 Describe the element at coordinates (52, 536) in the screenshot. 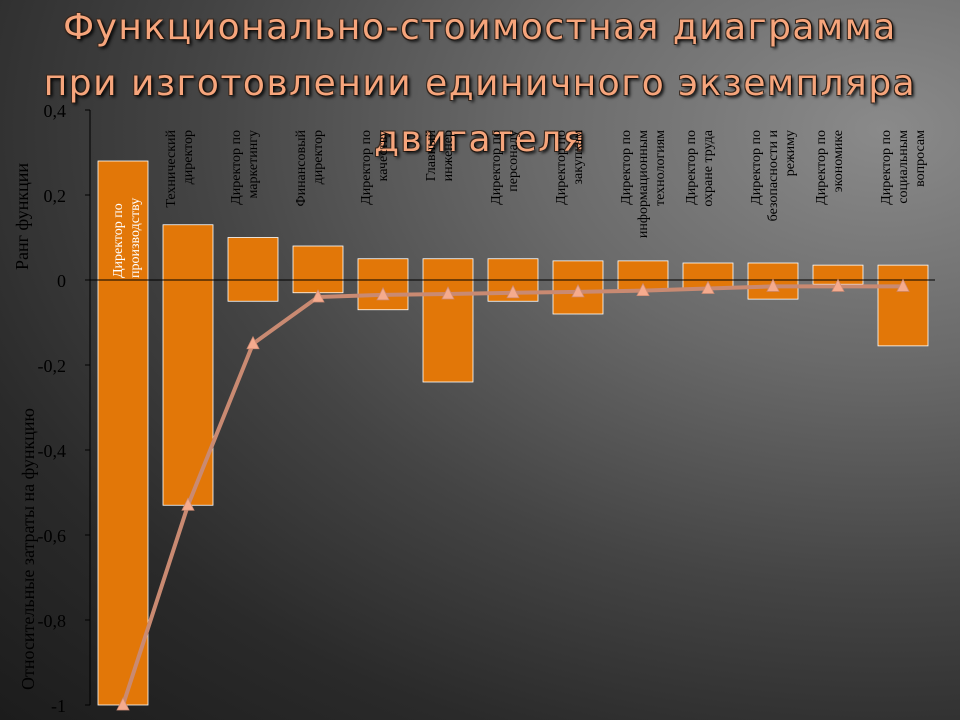

I see `y-tick-label: -0,6` at that location.